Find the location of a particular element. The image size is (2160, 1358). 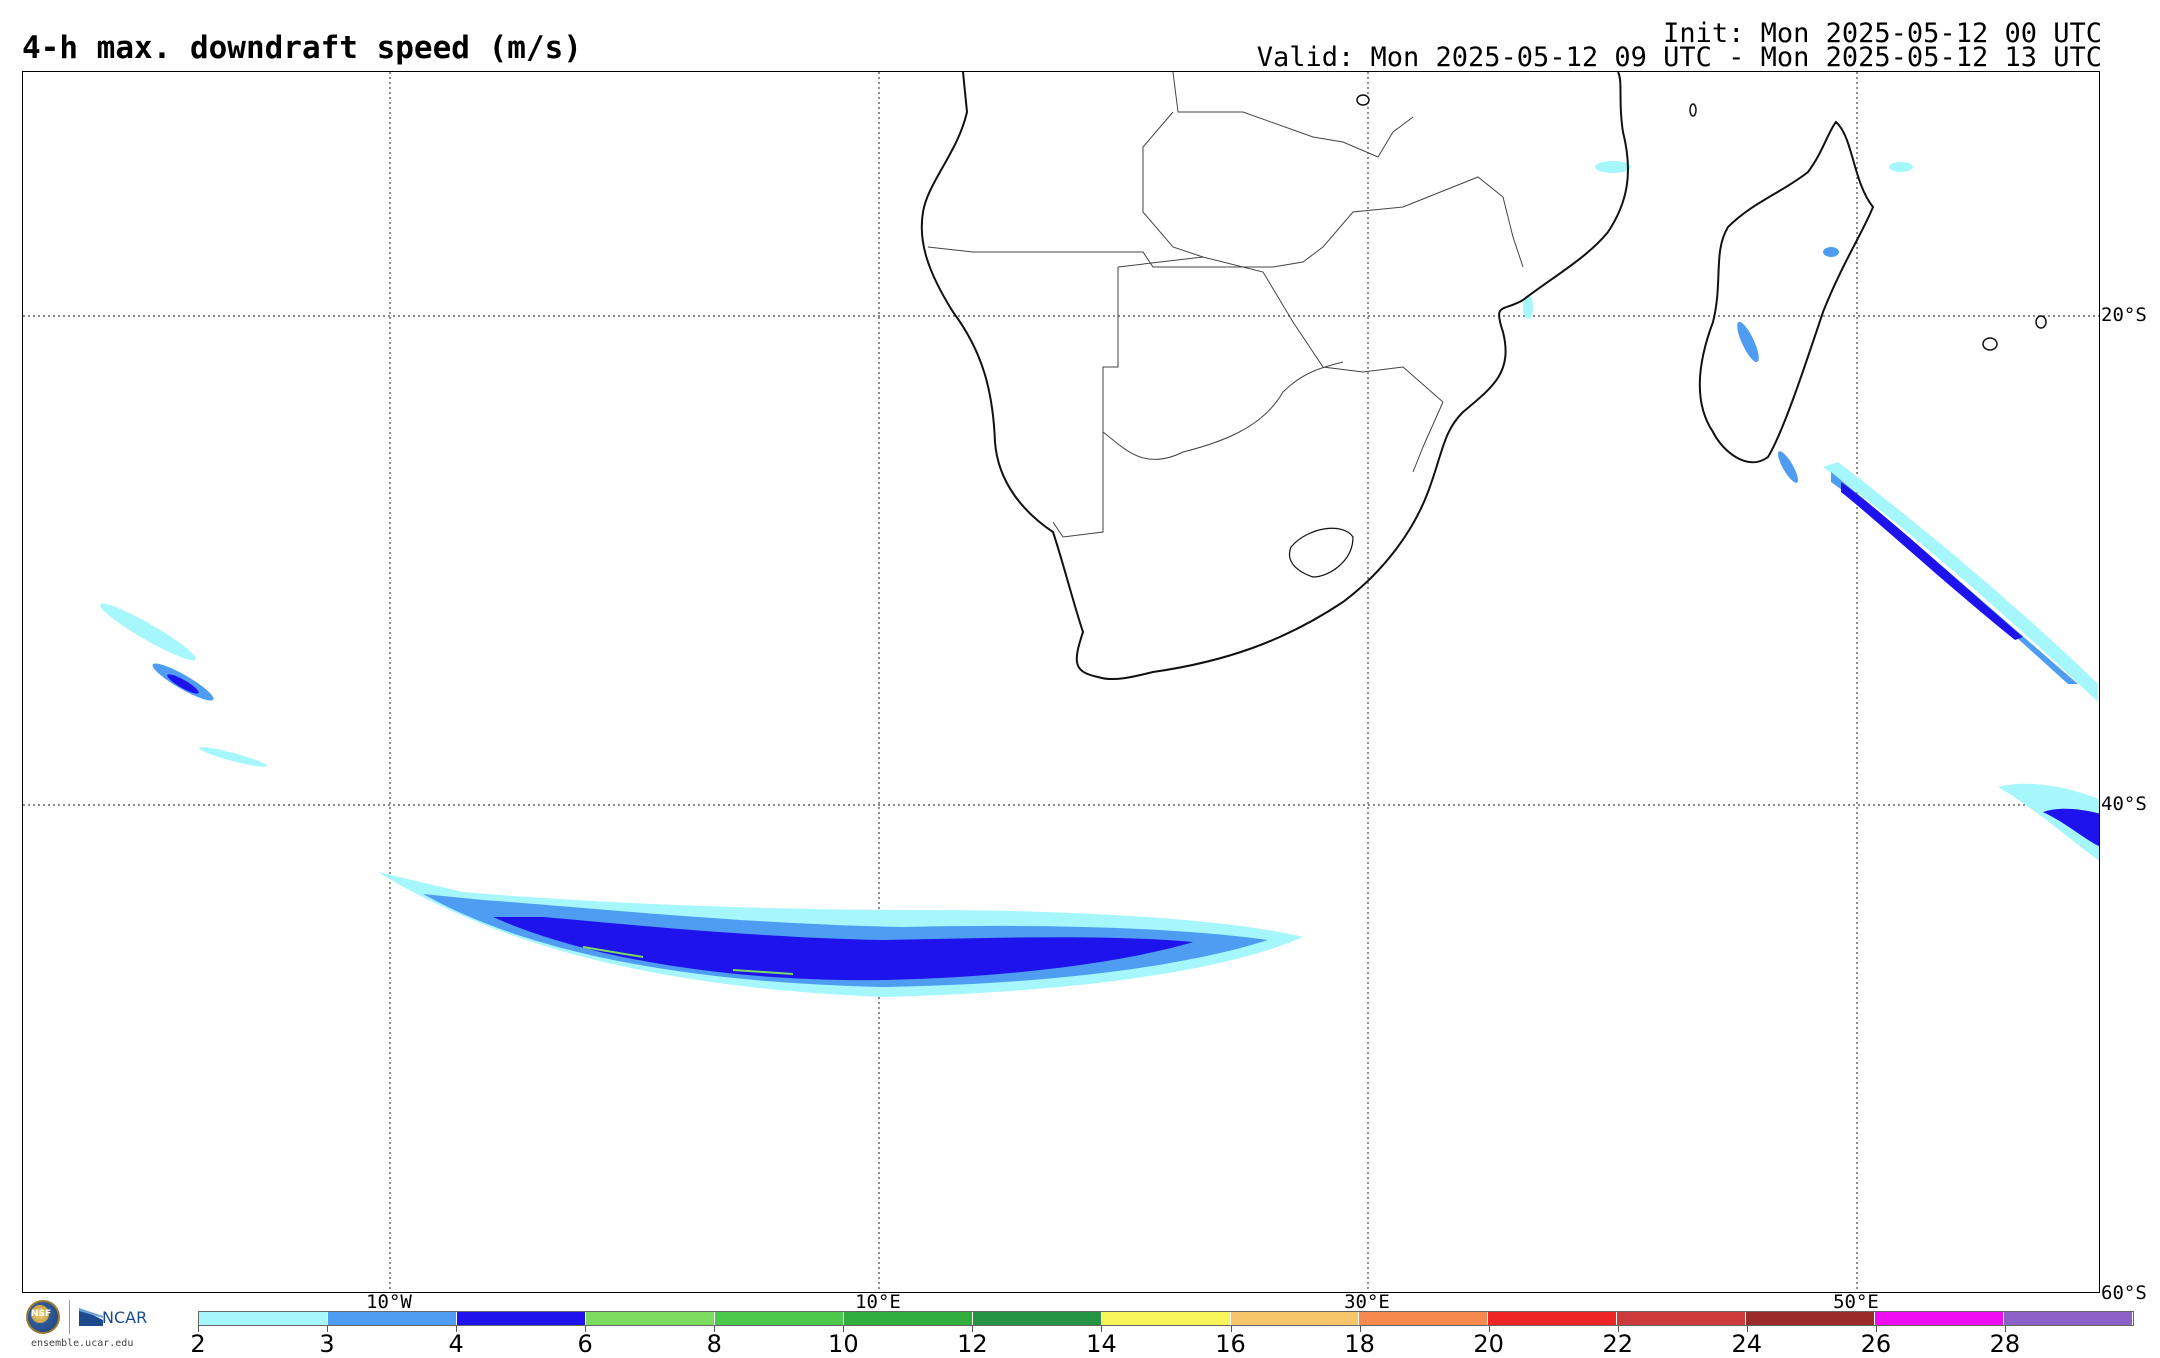

colorbar-tick-label: 2 is located at coordinates (198, 1344).